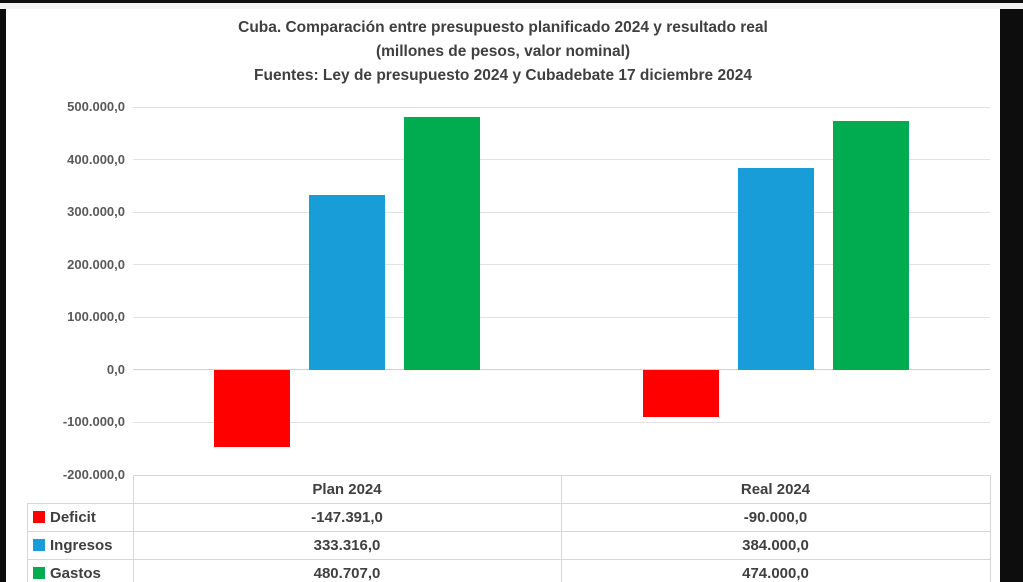  Describe the element at coordinates (775, 489) in the screenshot. I see `table-header-real-2024: Real 2024` at that location.